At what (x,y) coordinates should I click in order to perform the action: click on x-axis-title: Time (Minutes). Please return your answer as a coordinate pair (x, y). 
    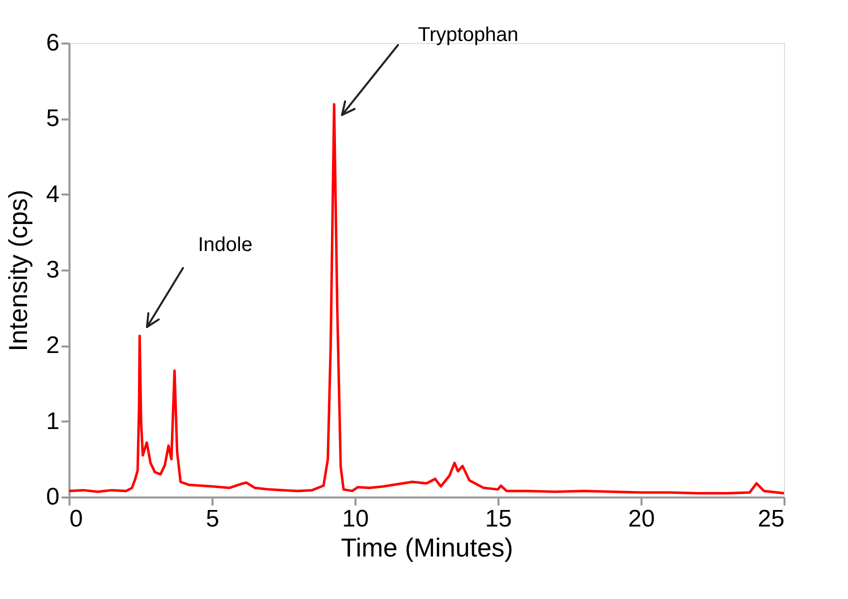
    Looking at the image, I should click on (427, 547).